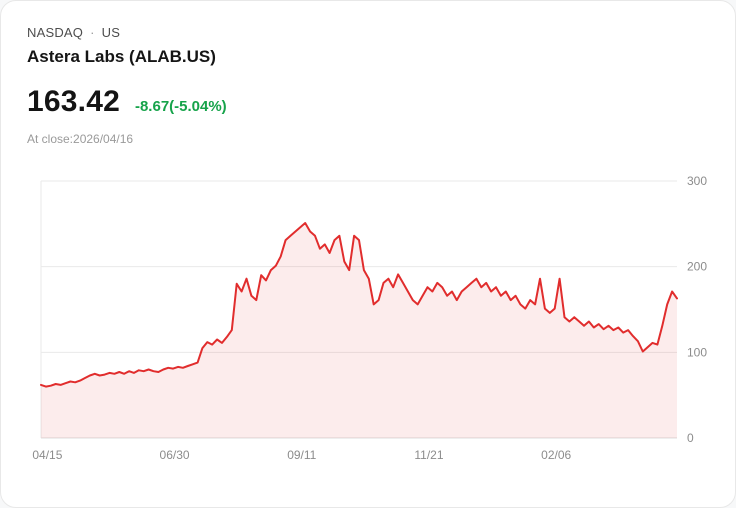 This screenshot has width=736, height=508. I want to click on y-tick-label: 0, so click(690, 438).